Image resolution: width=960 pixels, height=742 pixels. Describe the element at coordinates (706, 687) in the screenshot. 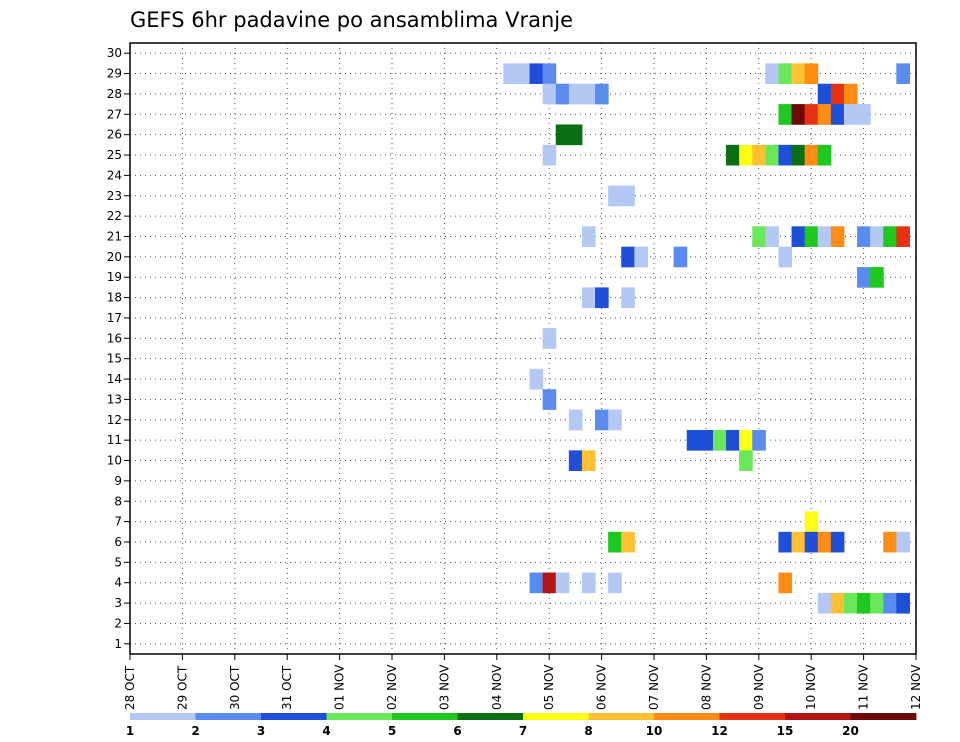

I see `x-tick-label: 08 NOV` at that location.